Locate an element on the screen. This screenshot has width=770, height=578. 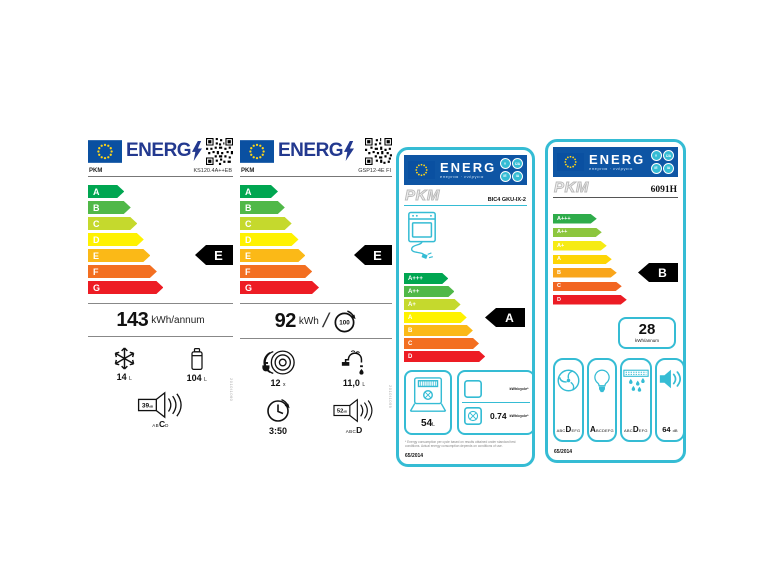
fridge-compartment-icon is located at coordinates (197, 359).